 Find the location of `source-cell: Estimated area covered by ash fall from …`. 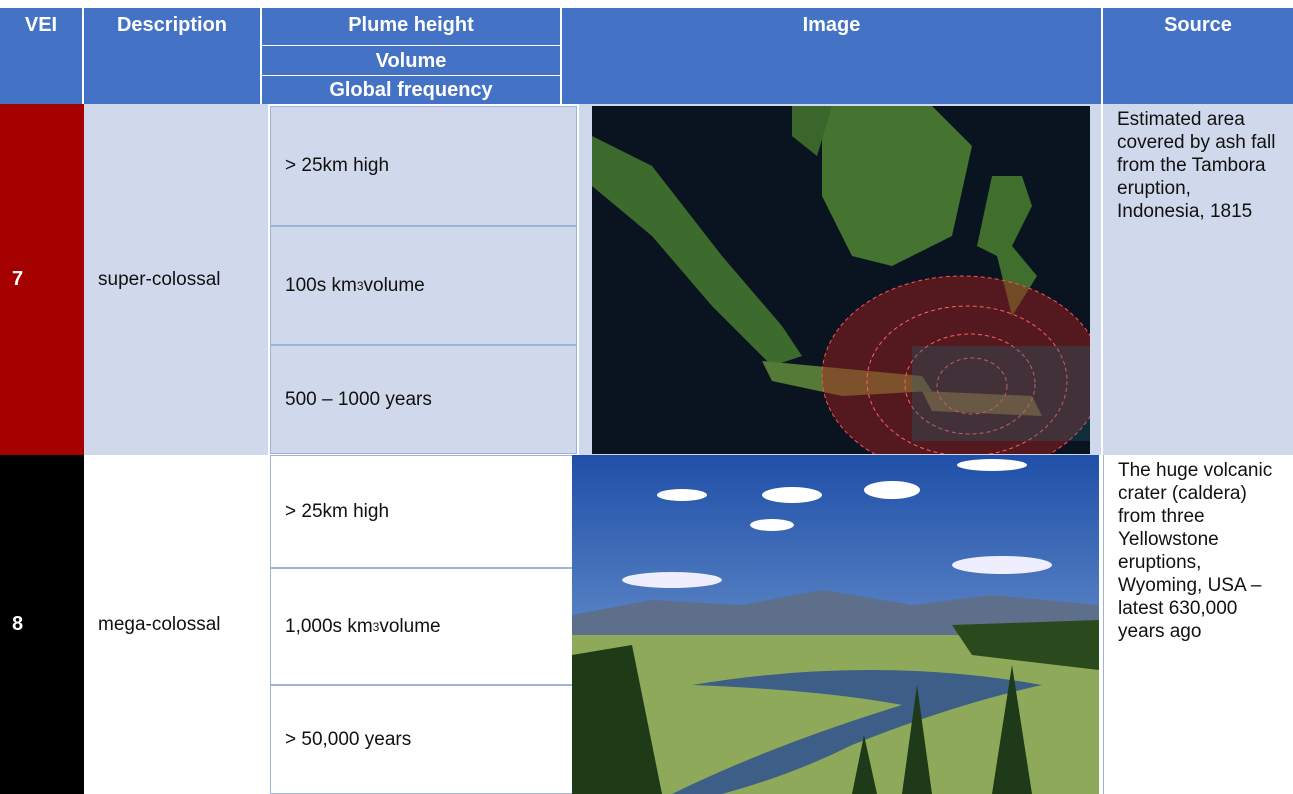

source-cell: Estimated area covered by ash fall from … is located at coordinates (1198, 279).